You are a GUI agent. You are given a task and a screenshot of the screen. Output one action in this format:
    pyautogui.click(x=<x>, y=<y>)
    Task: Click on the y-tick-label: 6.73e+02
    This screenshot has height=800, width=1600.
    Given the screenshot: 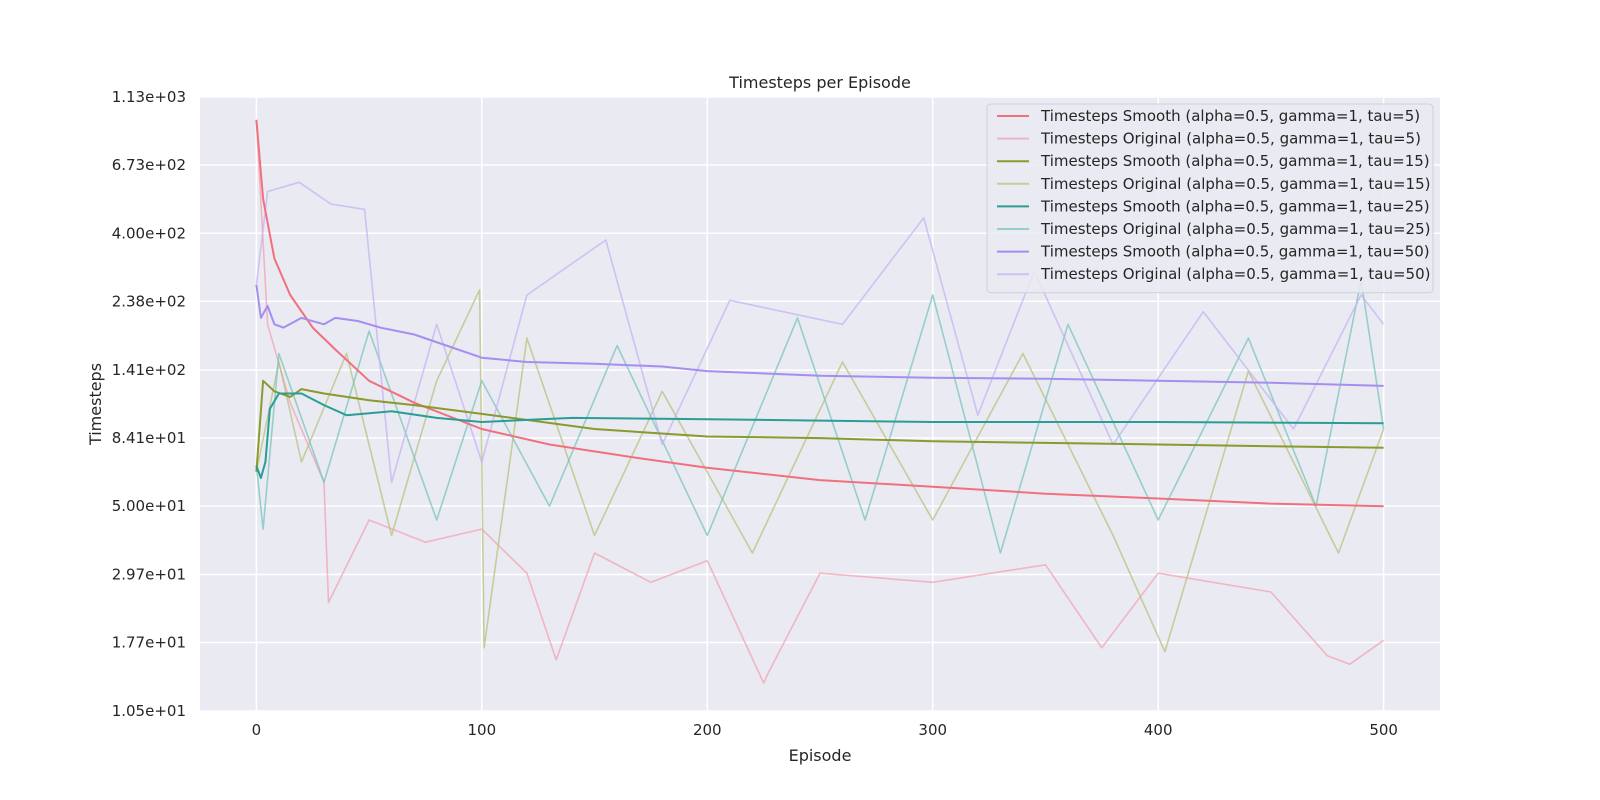 What is the action you would take?
    pyautogui.click(x=149, y=165)
    